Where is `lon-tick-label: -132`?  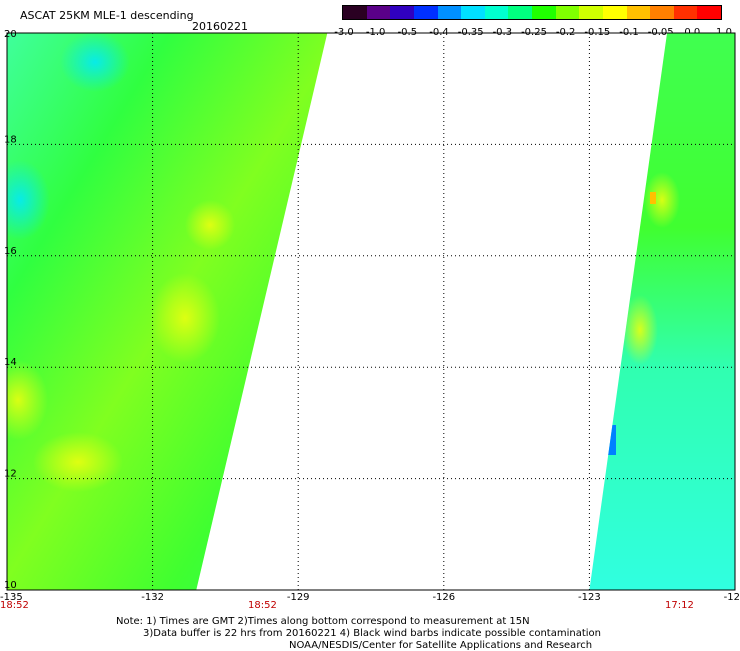 lon-tick-label: -132 is located at coordinates (152, 597).